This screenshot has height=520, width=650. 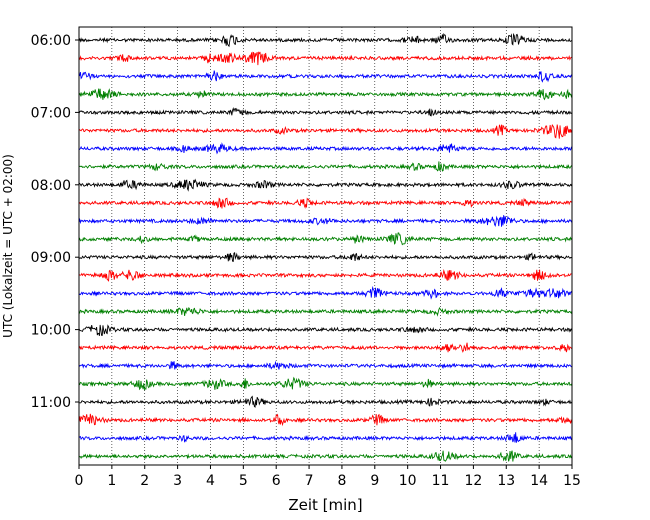 I want to click on y-tick-label: 09:00, so click(x=51, y=258).